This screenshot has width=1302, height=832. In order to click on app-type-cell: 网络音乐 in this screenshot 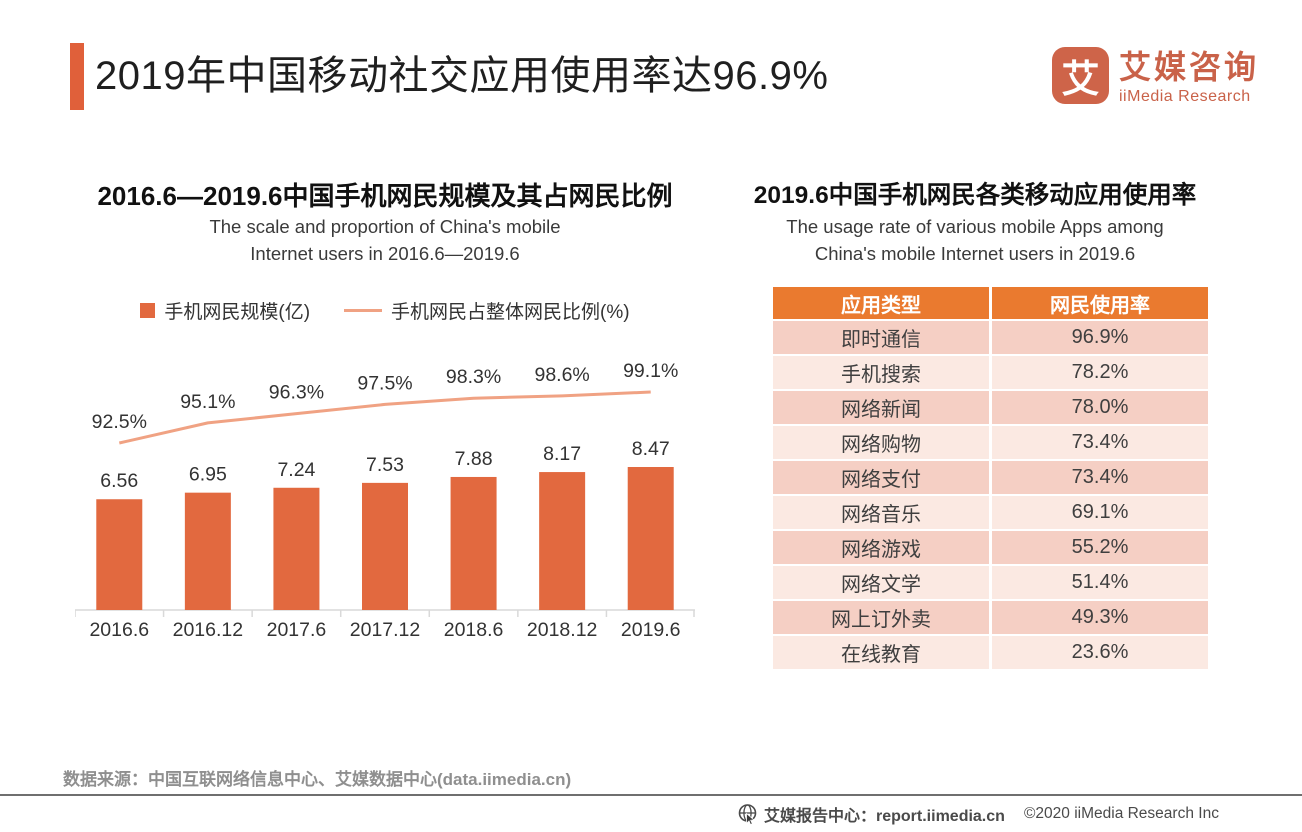, I will do `click(881, 512)`.